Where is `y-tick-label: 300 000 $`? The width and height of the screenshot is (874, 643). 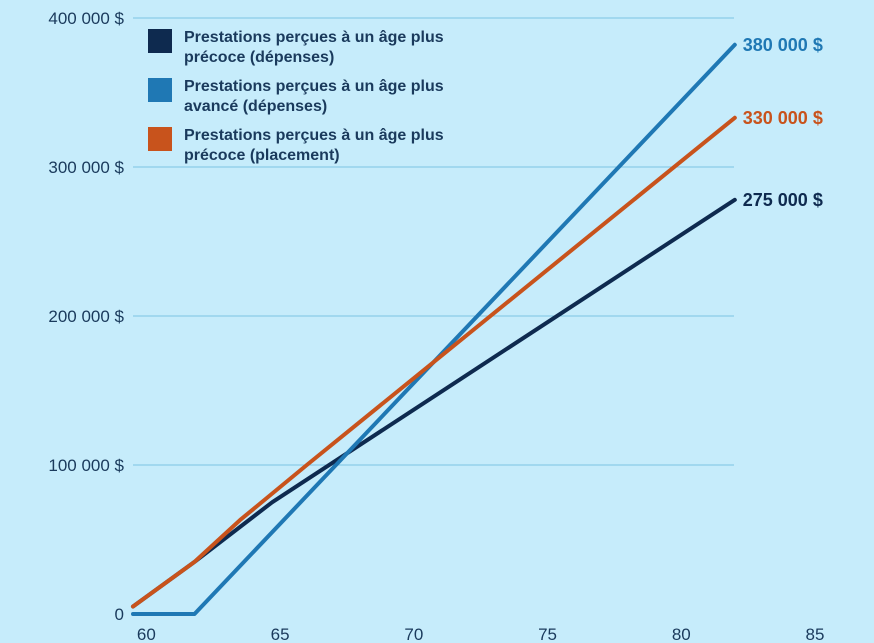 y-tick-label: 300 000 $ is located at coordinates (86, 167).